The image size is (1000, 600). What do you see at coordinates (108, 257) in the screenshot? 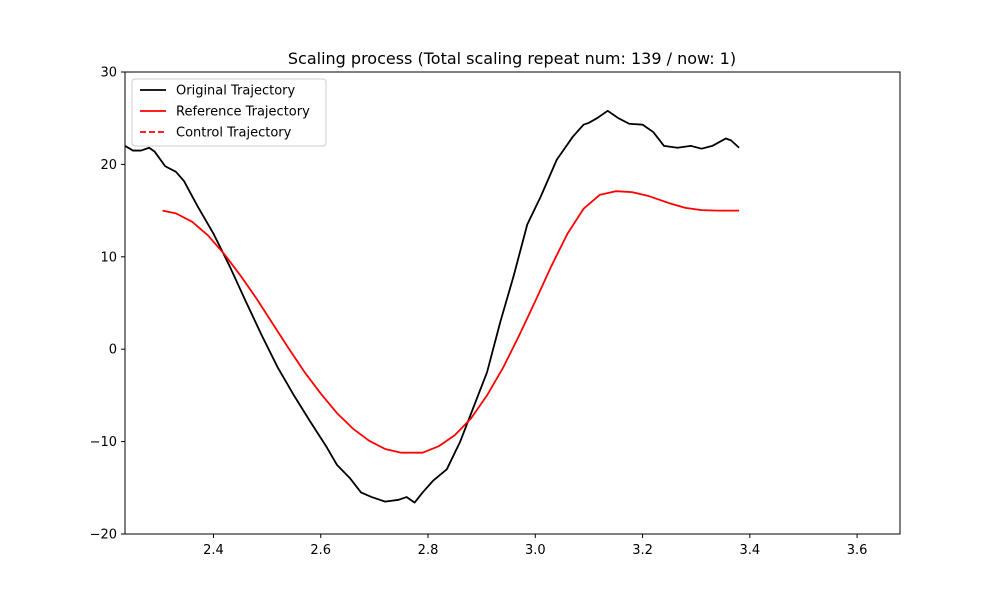
I see `y-tick-label: 10` at bounding box center [108, 257].